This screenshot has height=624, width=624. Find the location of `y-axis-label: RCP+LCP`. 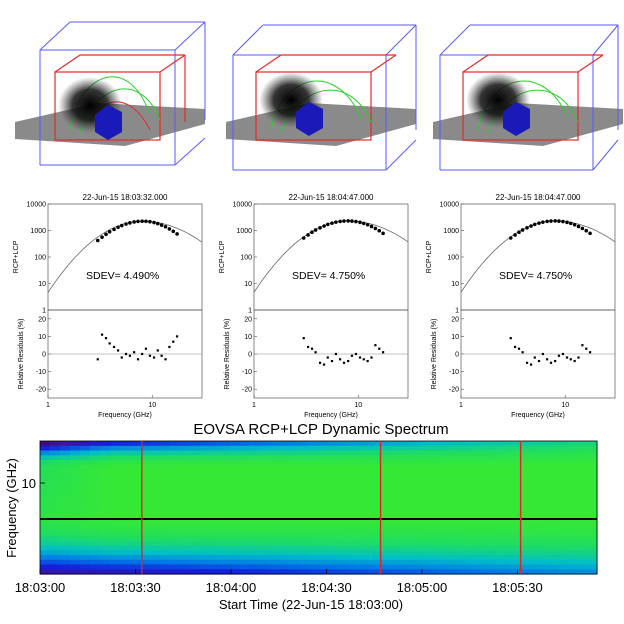

y-axis-label: RCP+LCP is located at coordinates (222, 256).